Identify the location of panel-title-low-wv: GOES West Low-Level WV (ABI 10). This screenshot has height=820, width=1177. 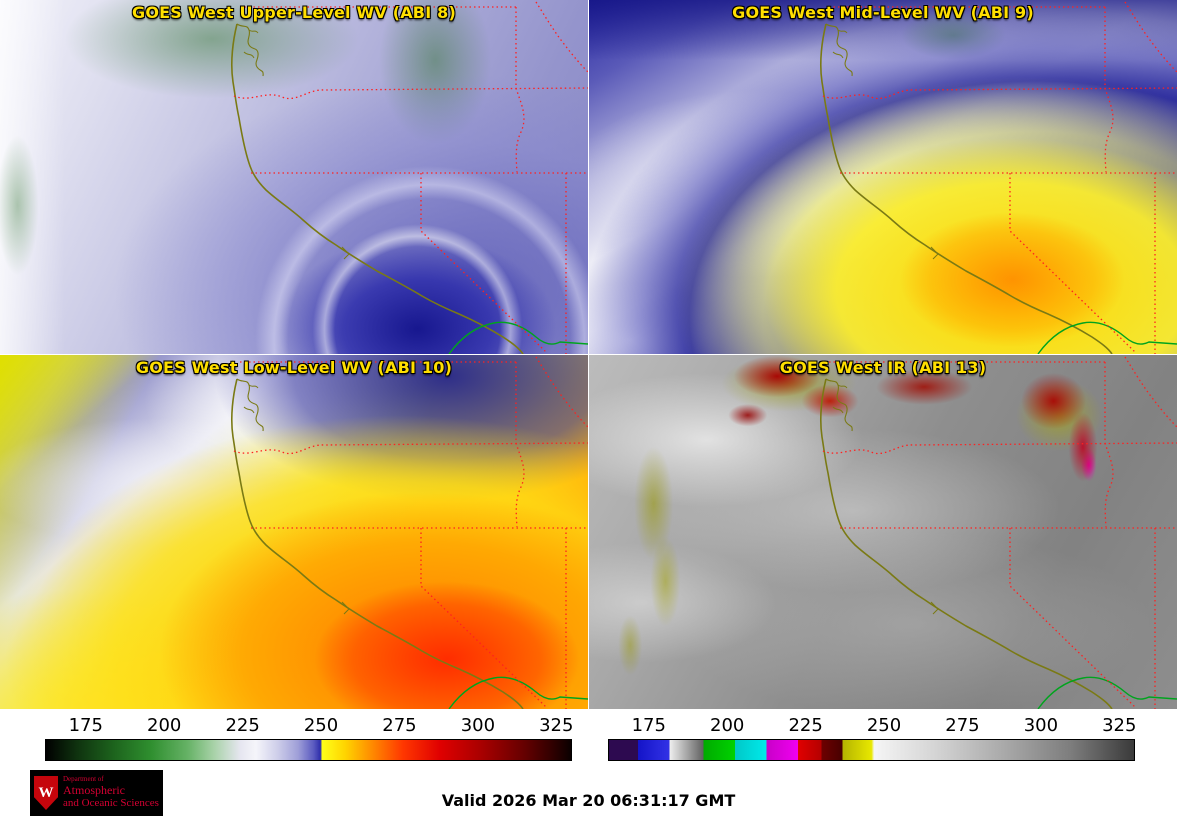
(294, 367).